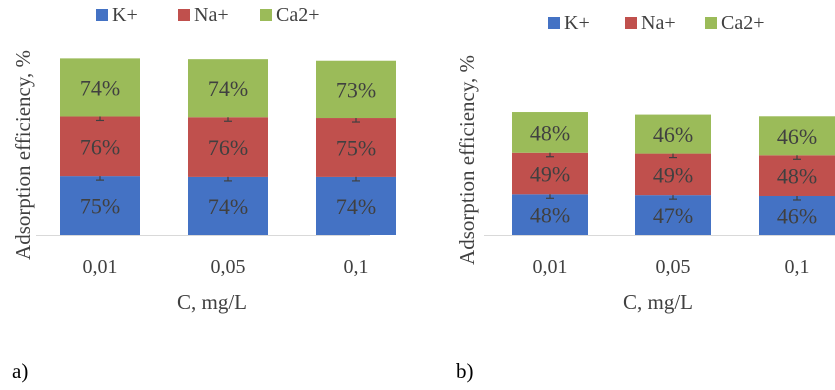  I want to click on data-label: 47%, so click(673, 215).